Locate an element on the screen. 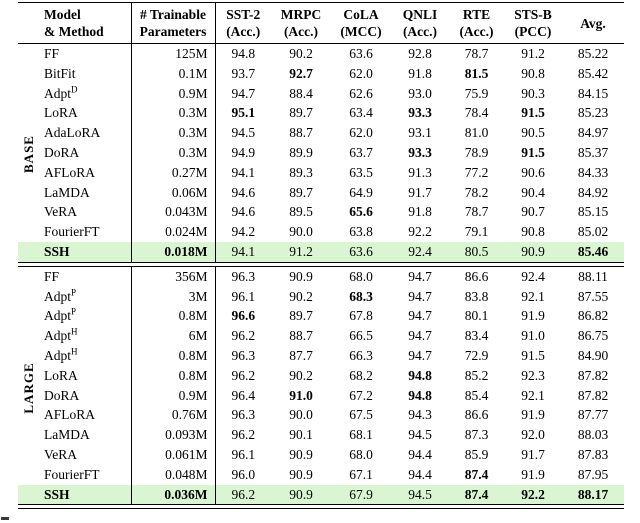 This screenshot has height=523, width=640. value-cell-stsb: 90.3 is located at coordinates (533, 93).